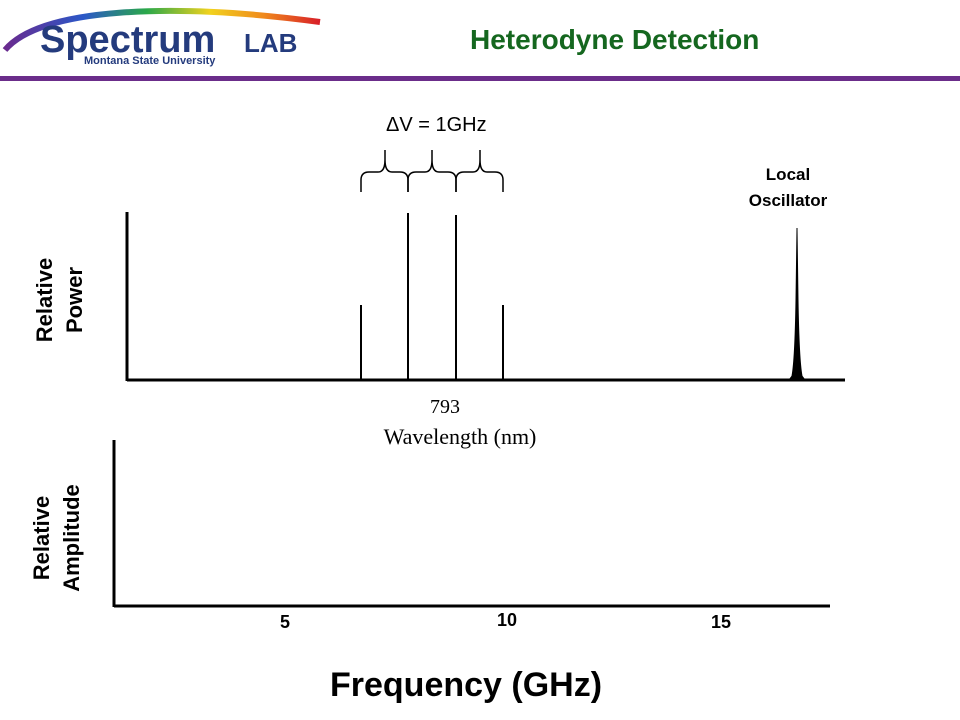 The width and height of the screenshot is (960, 720). What do you see at coordinates (60, 300) in the screenshot?
I see `relative-power-label: Relative Power` at bounding box center [60, 300].